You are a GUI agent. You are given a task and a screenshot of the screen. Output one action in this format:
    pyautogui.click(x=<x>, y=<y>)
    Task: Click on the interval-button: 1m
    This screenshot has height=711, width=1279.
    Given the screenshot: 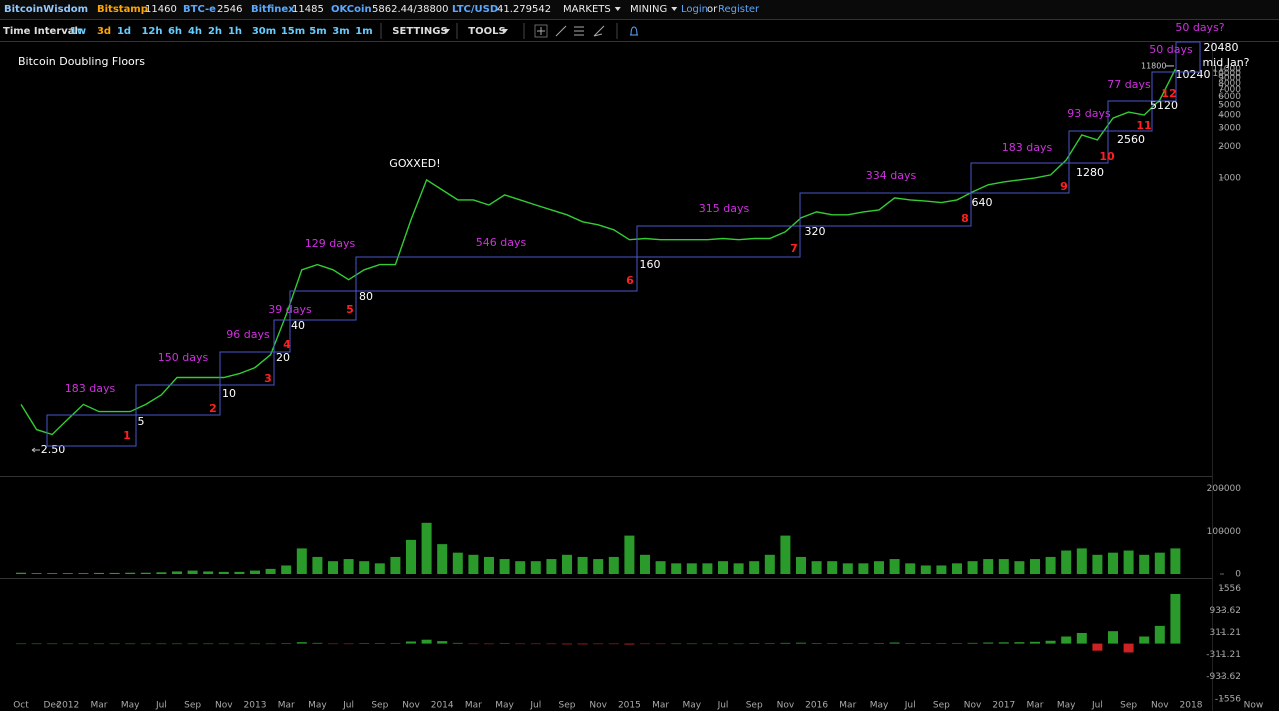 What is the action you would take?
    pyautogui.click(x=363, y=31)
    